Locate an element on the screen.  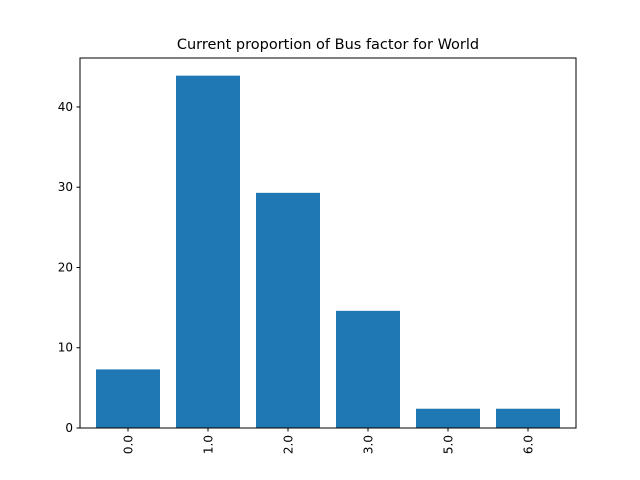
x-tick-label: 6.0 is located at coordinates (529, 444).